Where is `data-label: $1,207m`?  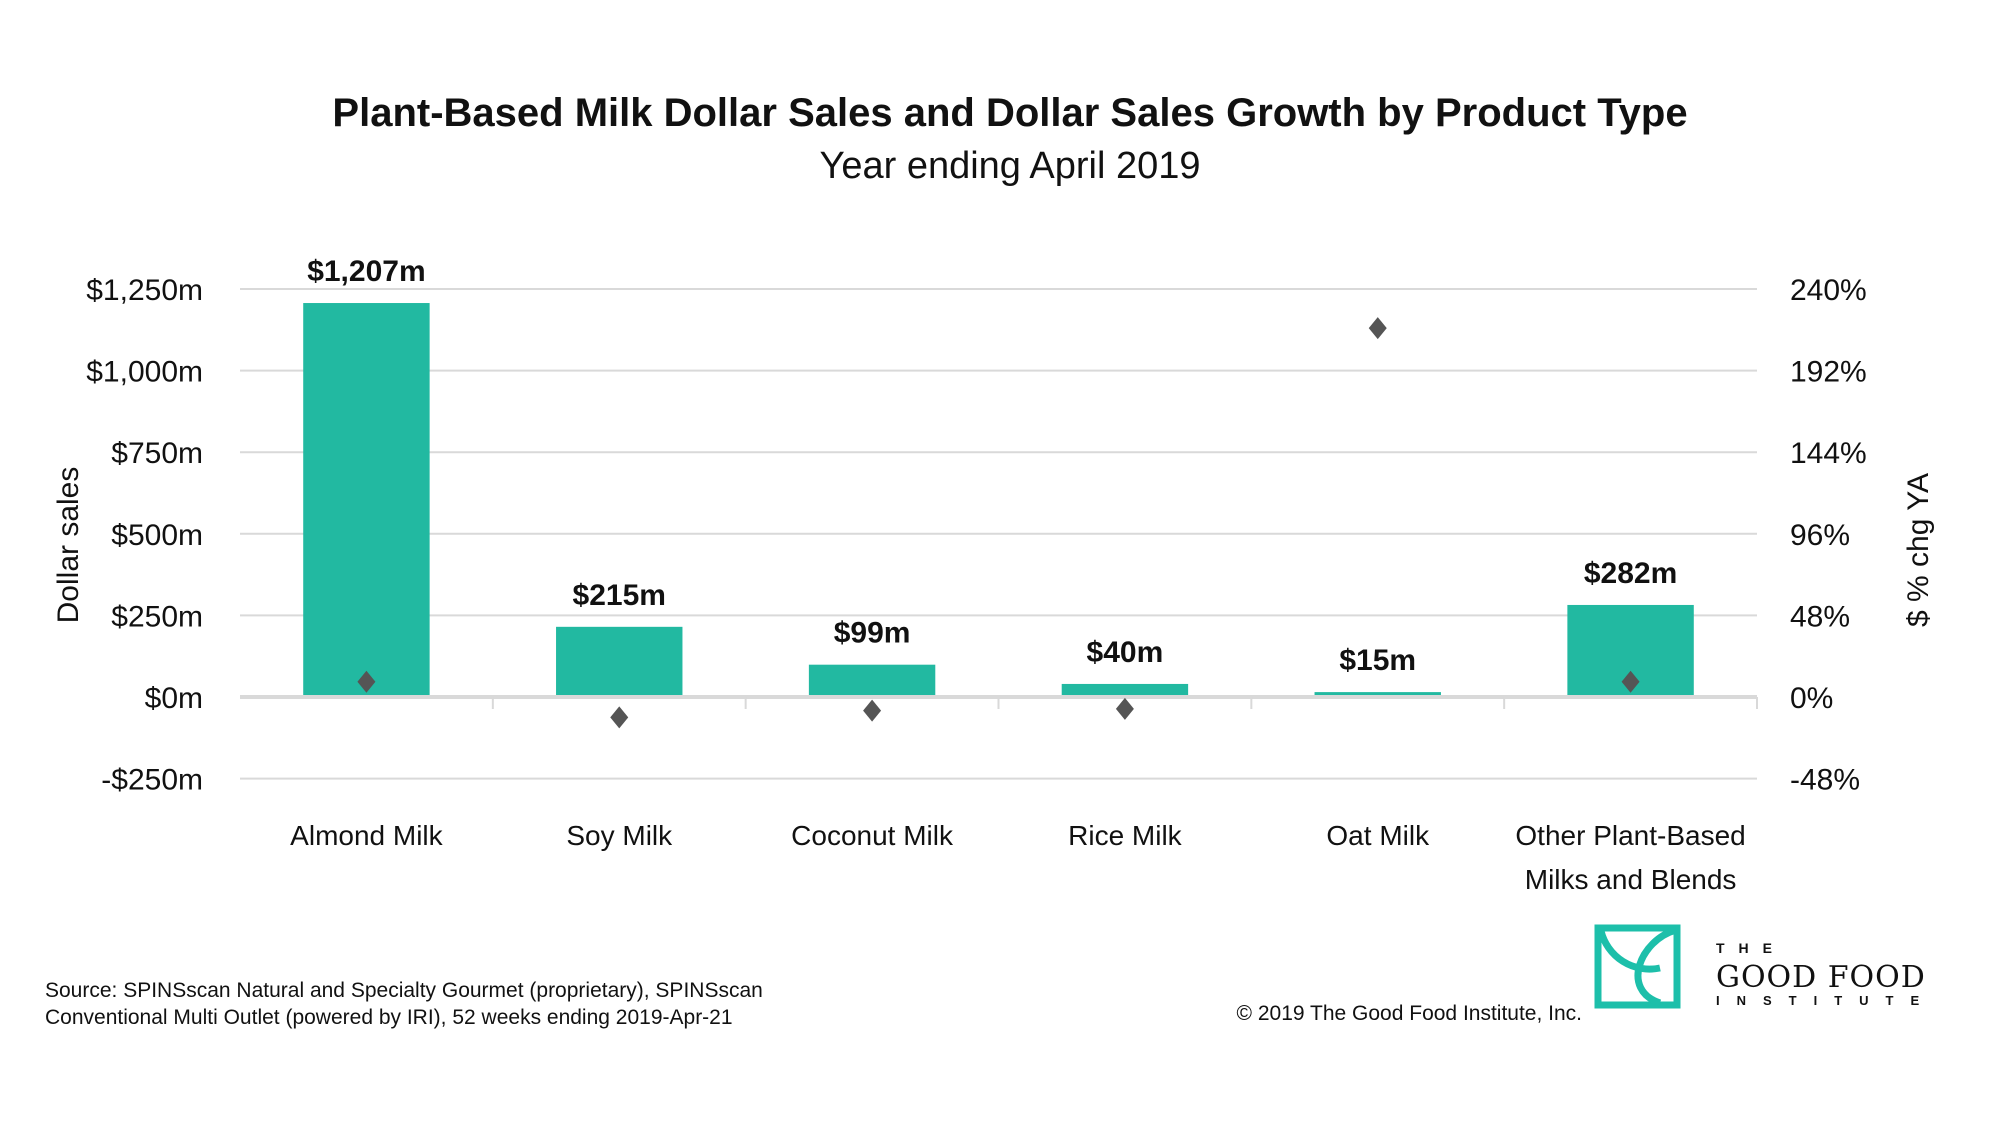
data-label: $1,207m is located at coordinates (366, 271).